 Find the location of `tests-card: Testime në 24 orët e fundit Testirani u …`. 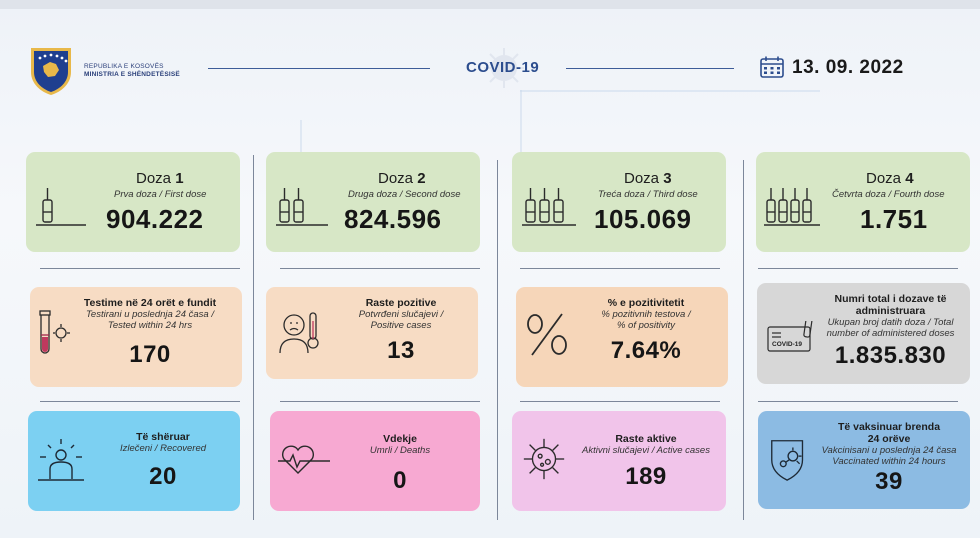

tests-card: Testime në 24 orët e fundit Testirani u … is located at coordinates (136, 337).